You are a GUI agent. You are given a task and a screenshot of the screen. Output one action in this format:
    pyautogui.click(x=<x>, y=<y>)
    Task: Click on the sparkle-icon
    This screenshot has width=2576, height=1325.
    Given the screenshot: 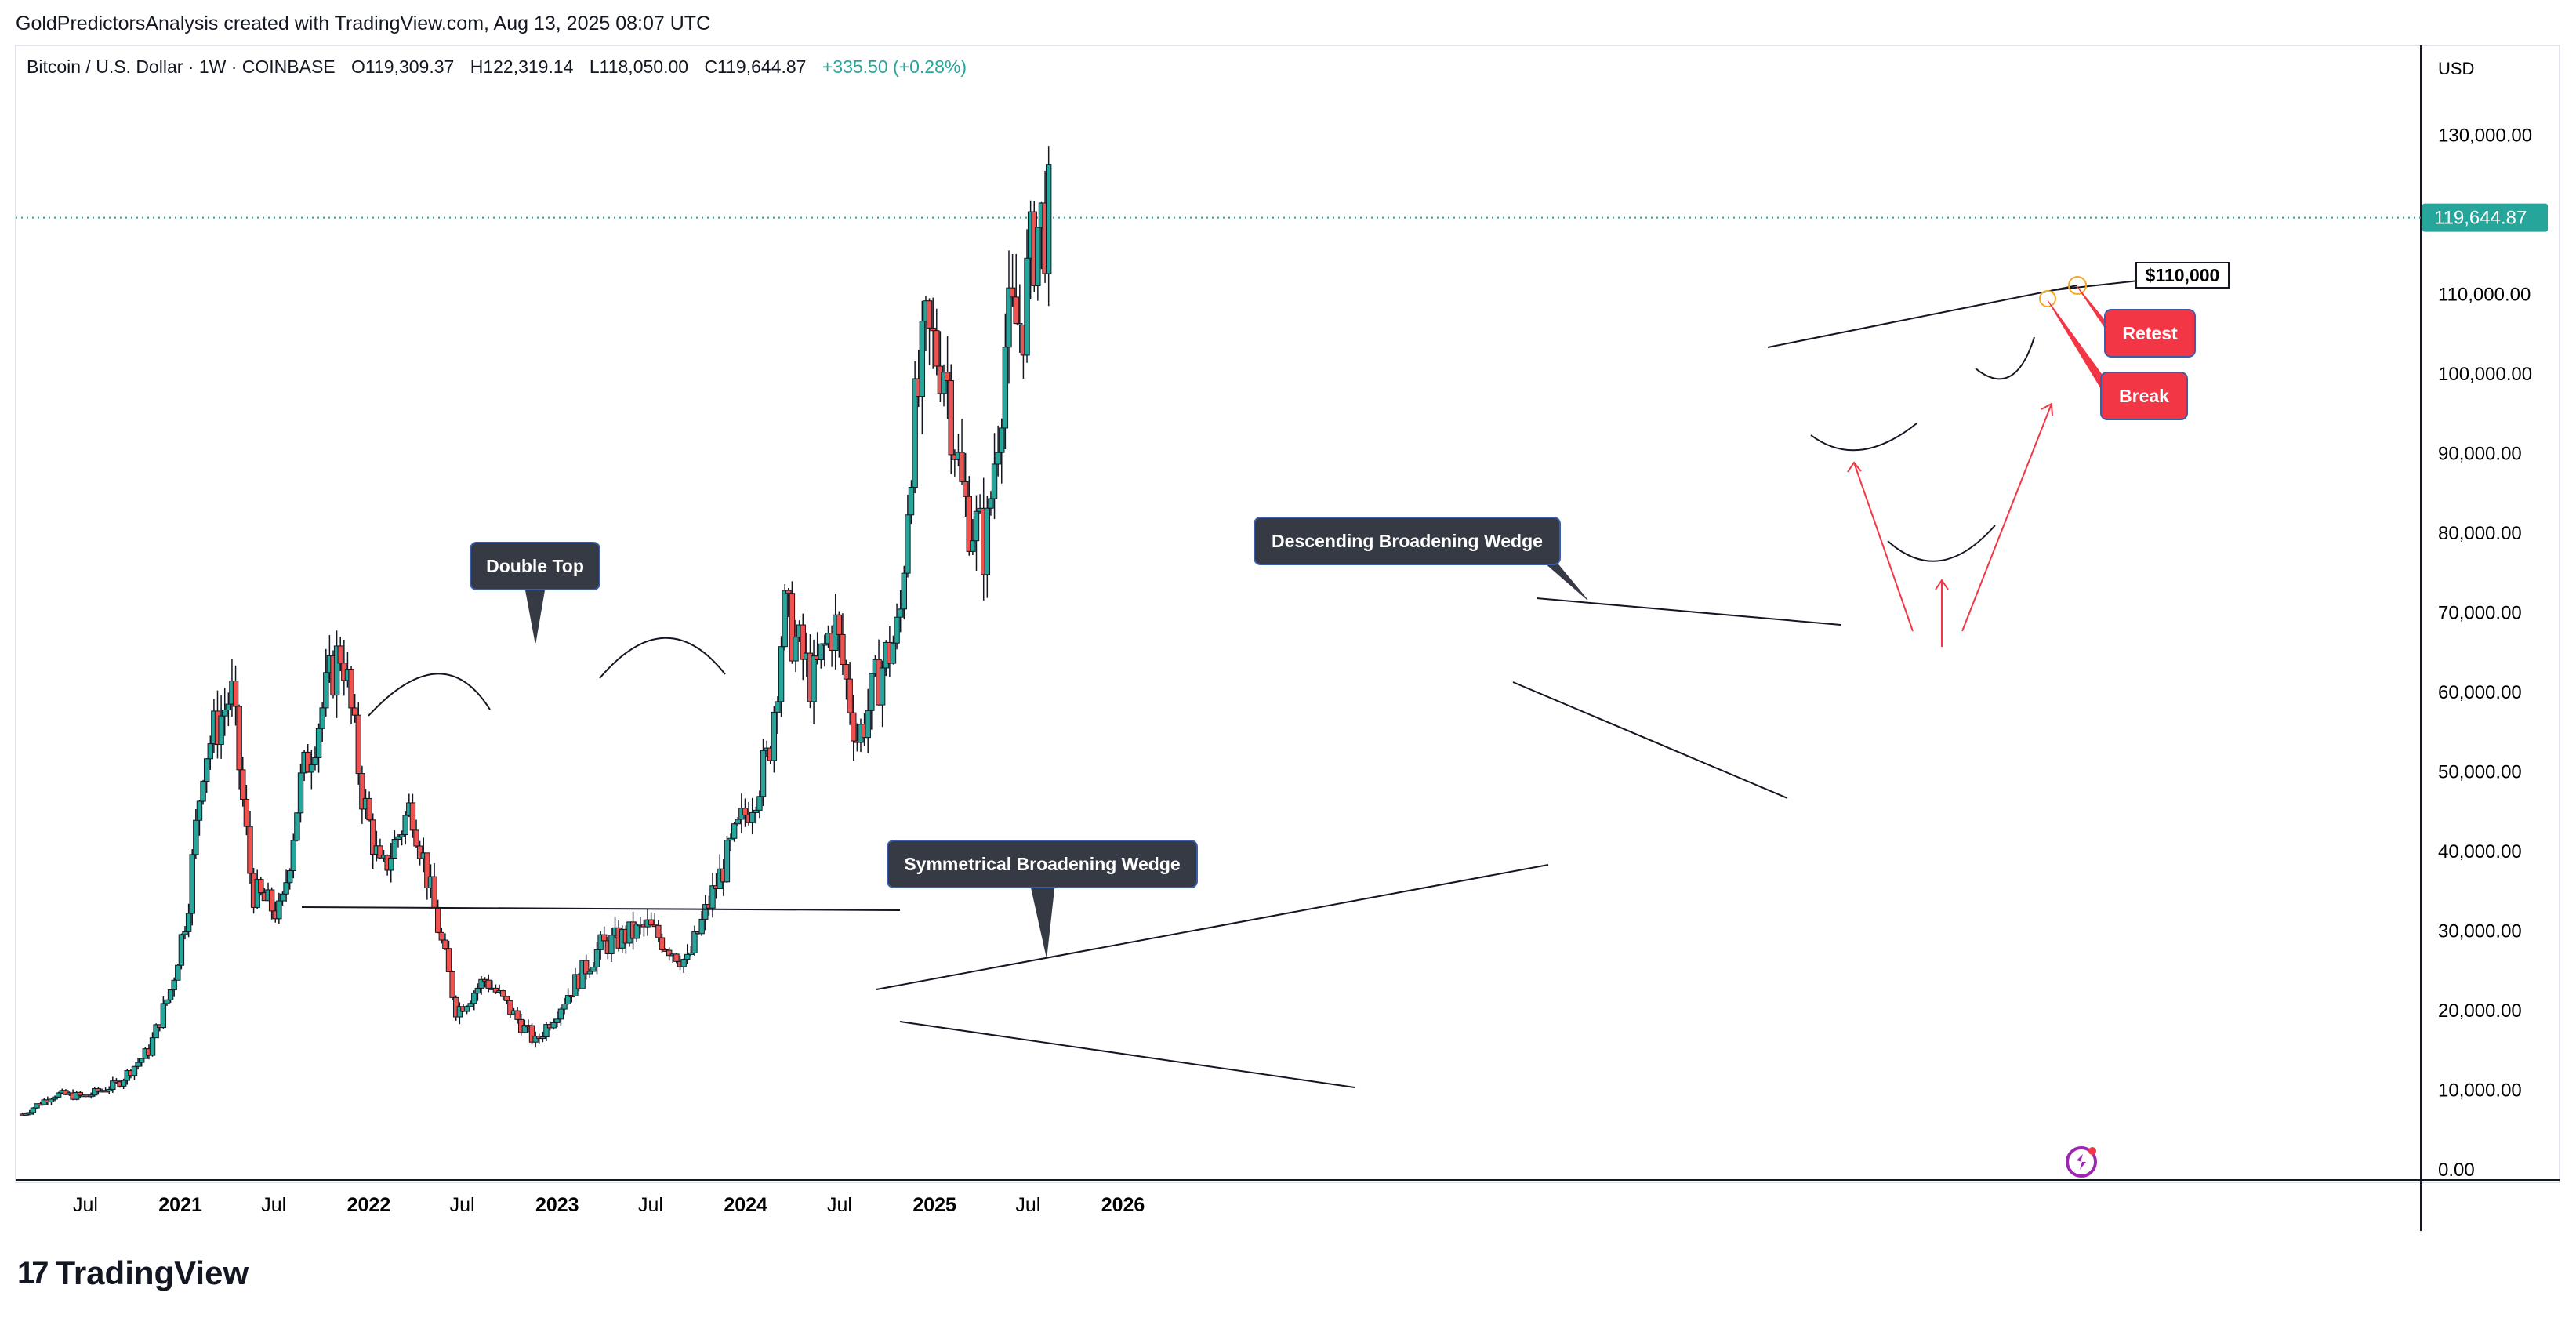 What is the action you would take?
    pyautogui.click(x=2082, y=1162)
    